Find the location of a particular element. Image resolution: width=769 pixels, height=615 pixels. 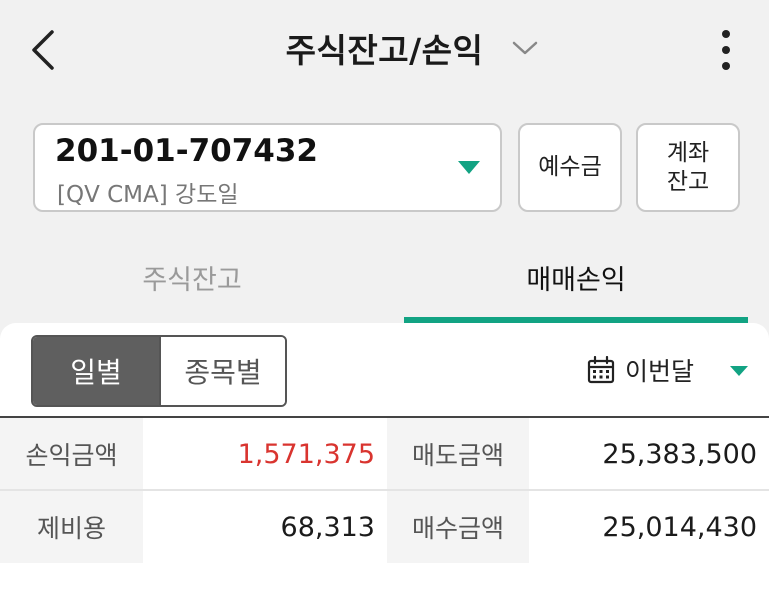

calendar-icon is located at coordinates (601, 370).